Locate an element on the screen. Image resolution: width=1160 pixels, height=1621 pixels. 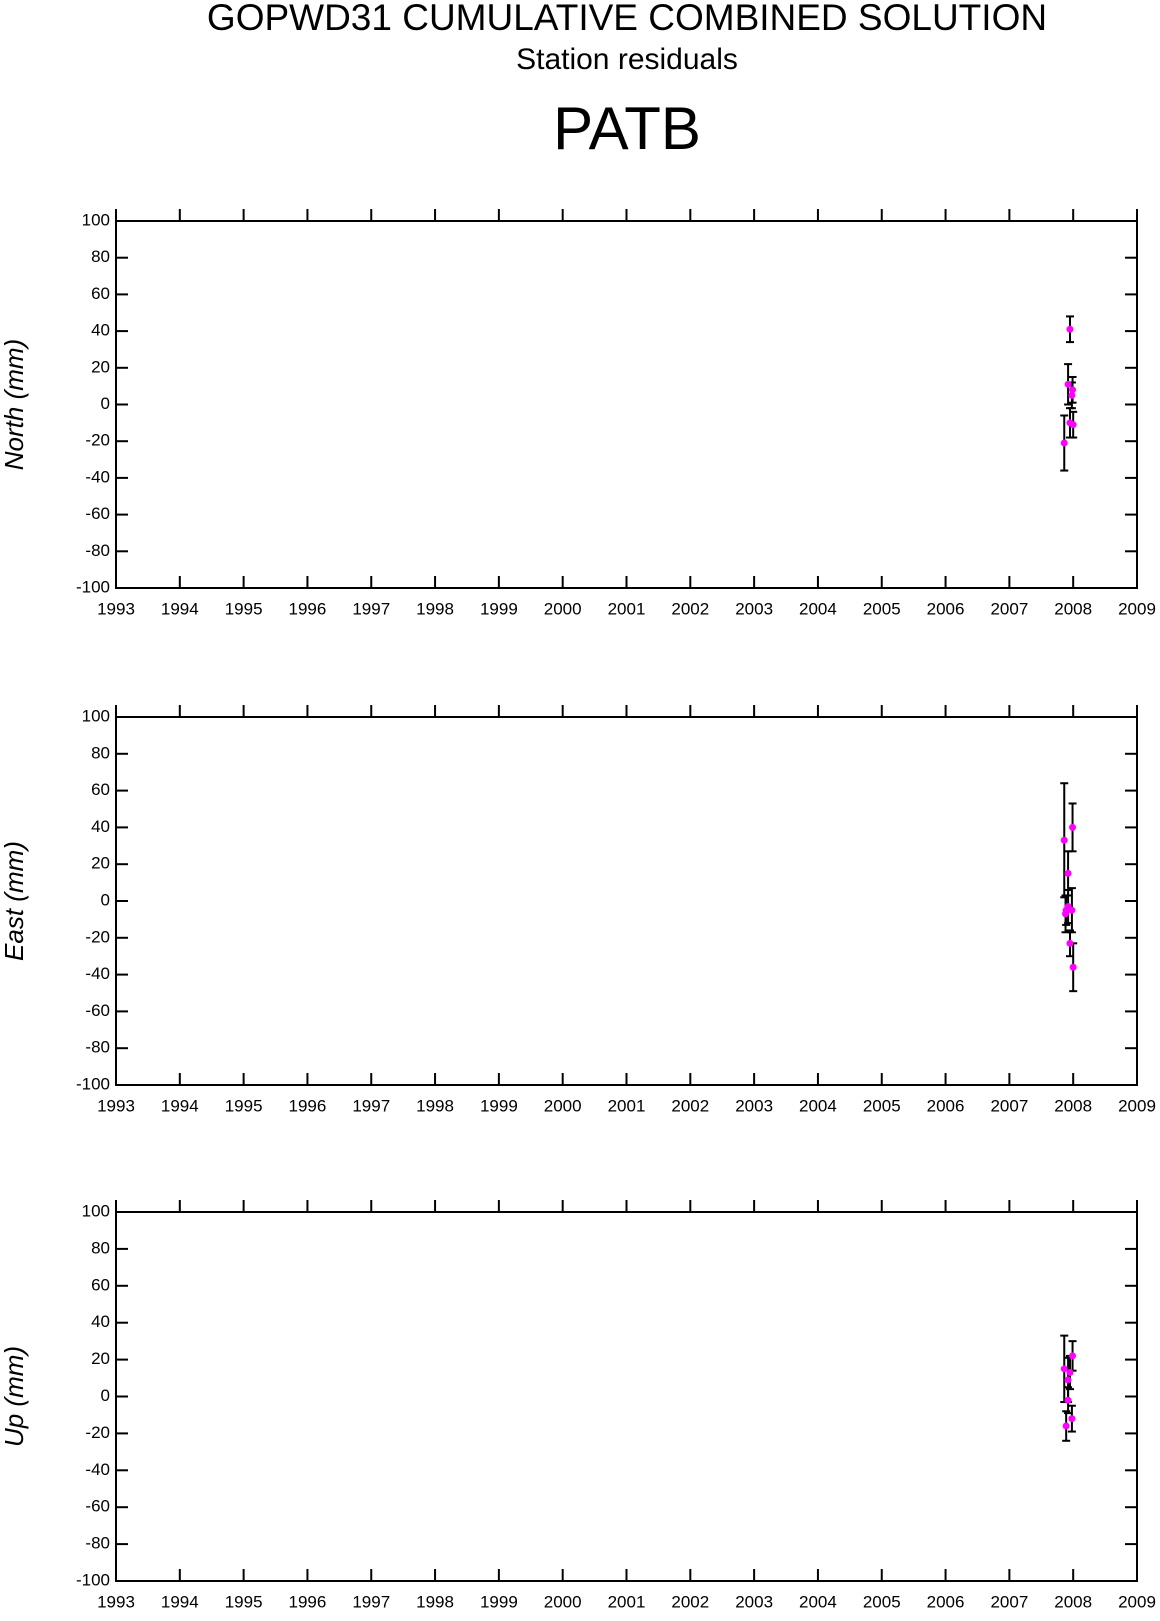
x-tick-label: 2003 is located at coordinates (754, 1105).